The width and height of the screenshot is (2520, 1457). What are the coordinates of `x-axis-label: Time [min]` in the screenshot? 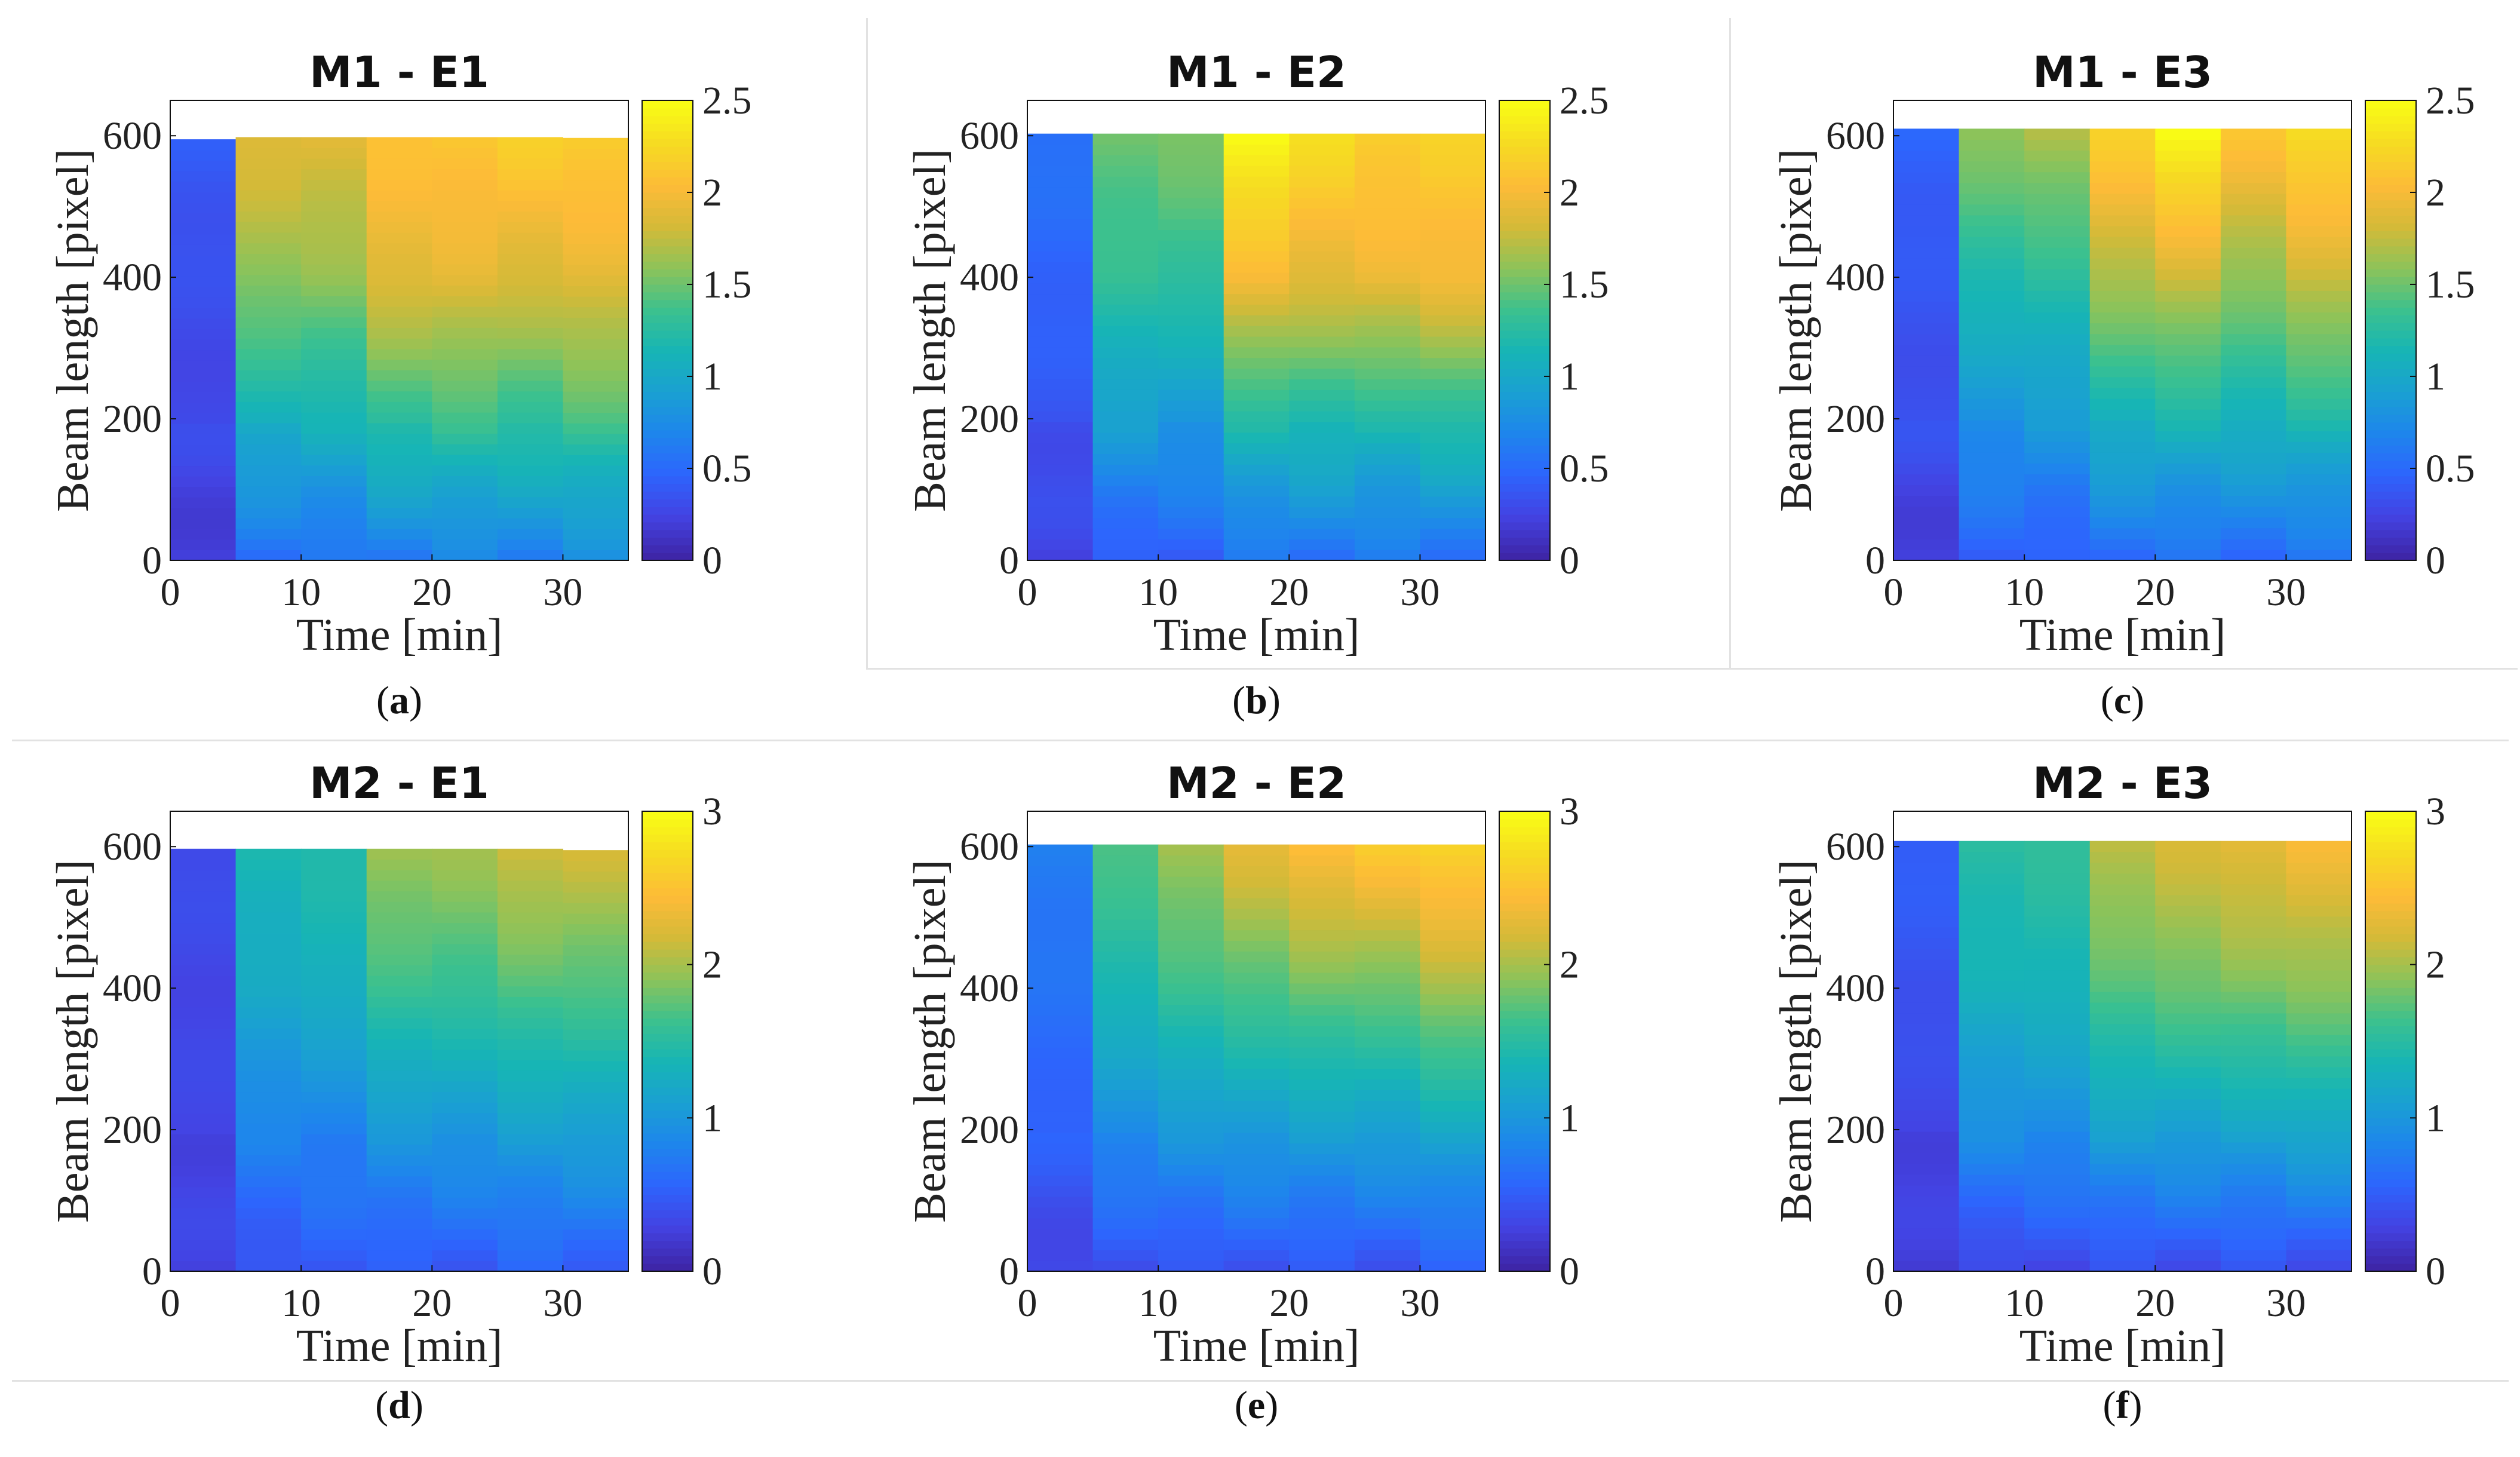 It's located at (2122, 1346).